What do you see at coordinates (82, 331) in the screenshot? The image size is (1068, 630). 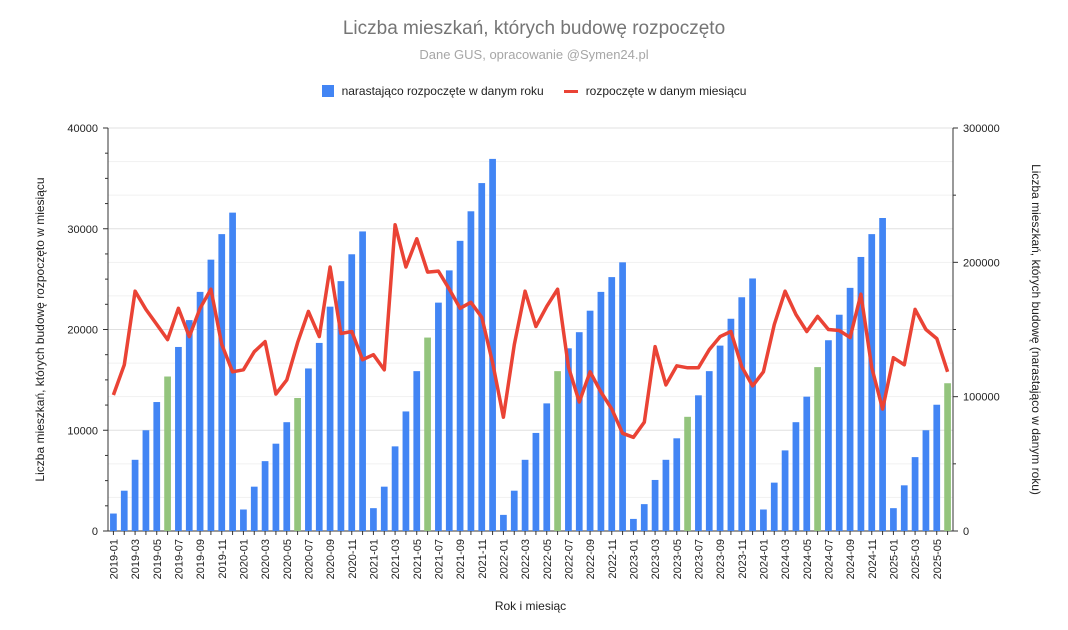 I see `left-tick-label: 20000` at bounding box center [82, 331].